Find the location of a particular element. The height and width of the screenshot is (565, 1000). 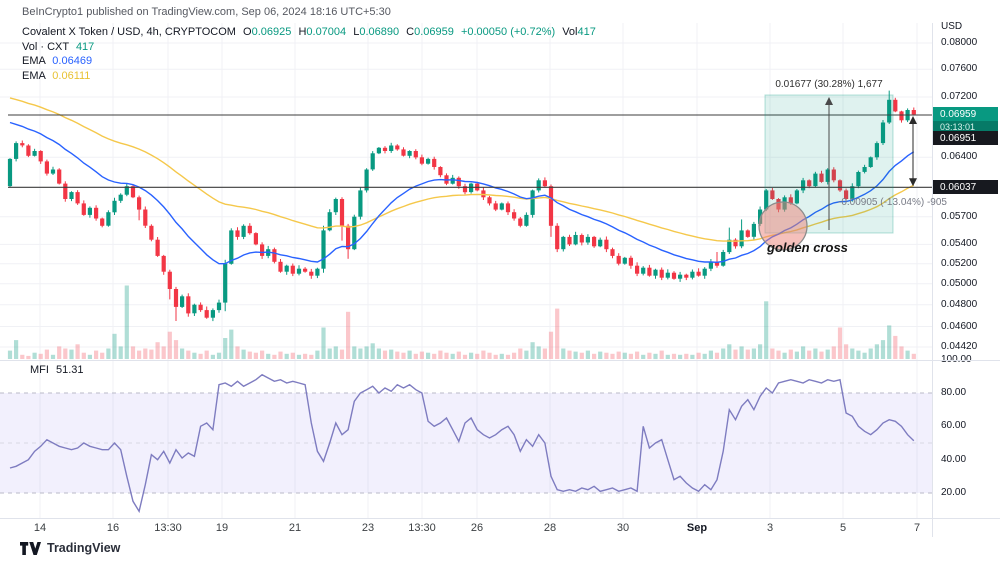

mfi-tick: 20.00 is located at coordinates (954, 492).